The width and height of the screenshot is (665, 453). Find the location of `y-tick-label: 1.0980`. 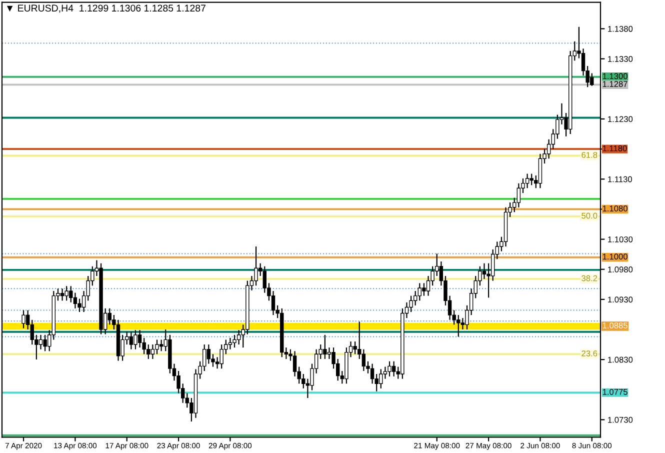

y-tick-label: 1.0980 is located at coordinates (620, 269).